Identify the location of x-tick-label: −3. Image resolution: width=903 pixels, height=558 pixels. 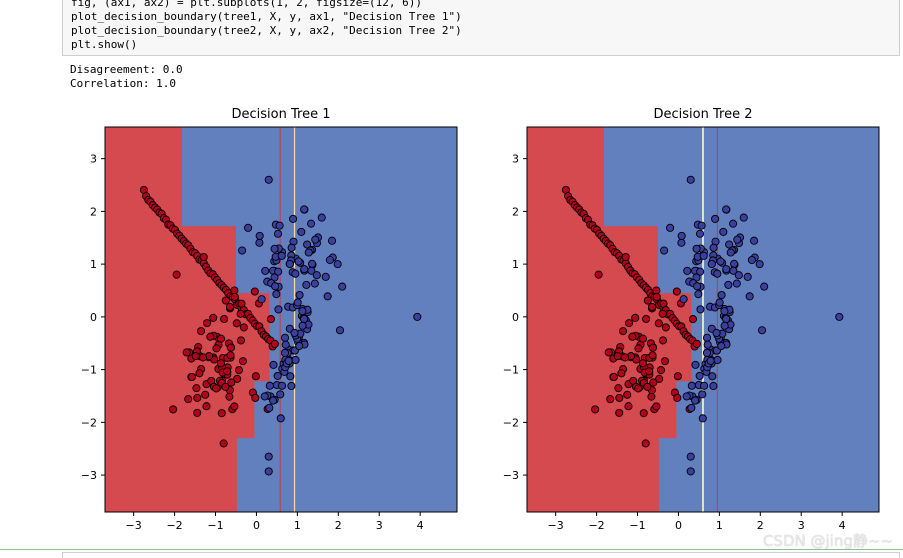
(134, 525).